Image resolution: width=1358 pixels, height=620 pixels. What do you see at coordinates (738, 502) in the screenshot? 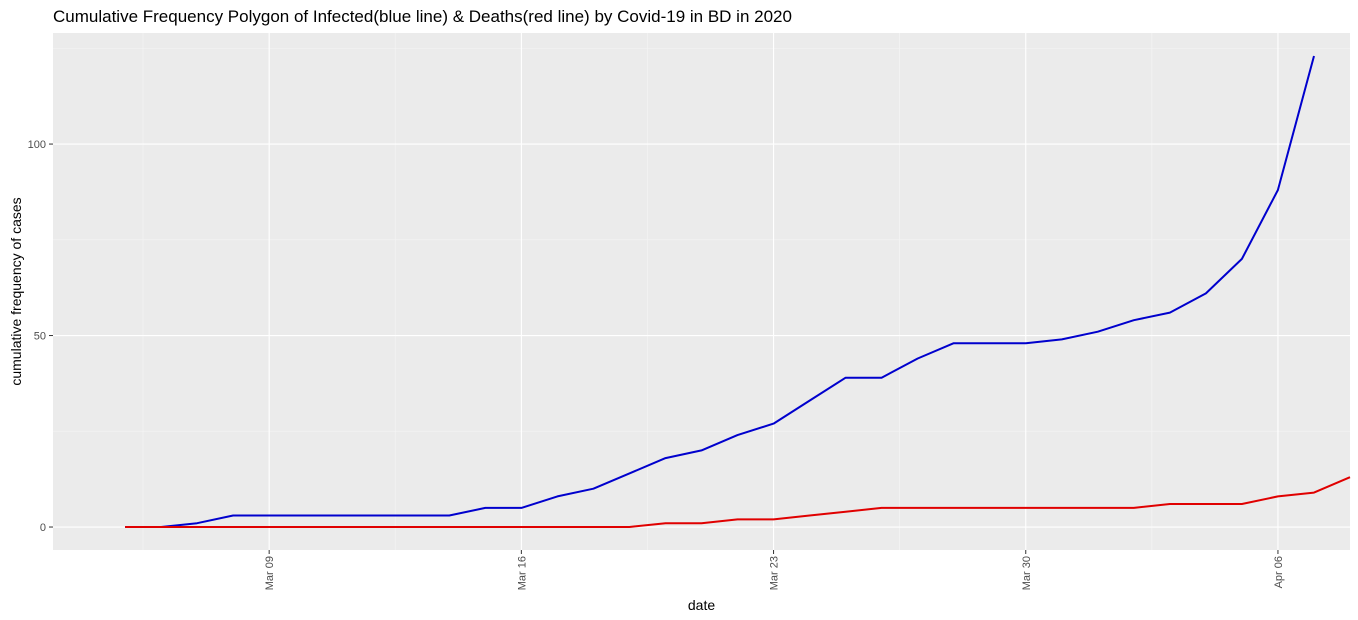
I see `deaths-series-line` at bounding box center [738, 502].